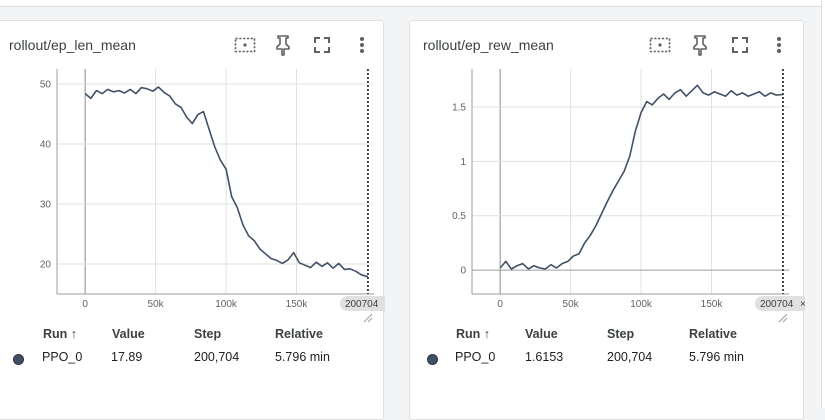 The height and width of the screenshot is (420, 825). Describe the element at coordinates (802, 304) in the screenshot. I see `chip-close-icon: ×` at that location.